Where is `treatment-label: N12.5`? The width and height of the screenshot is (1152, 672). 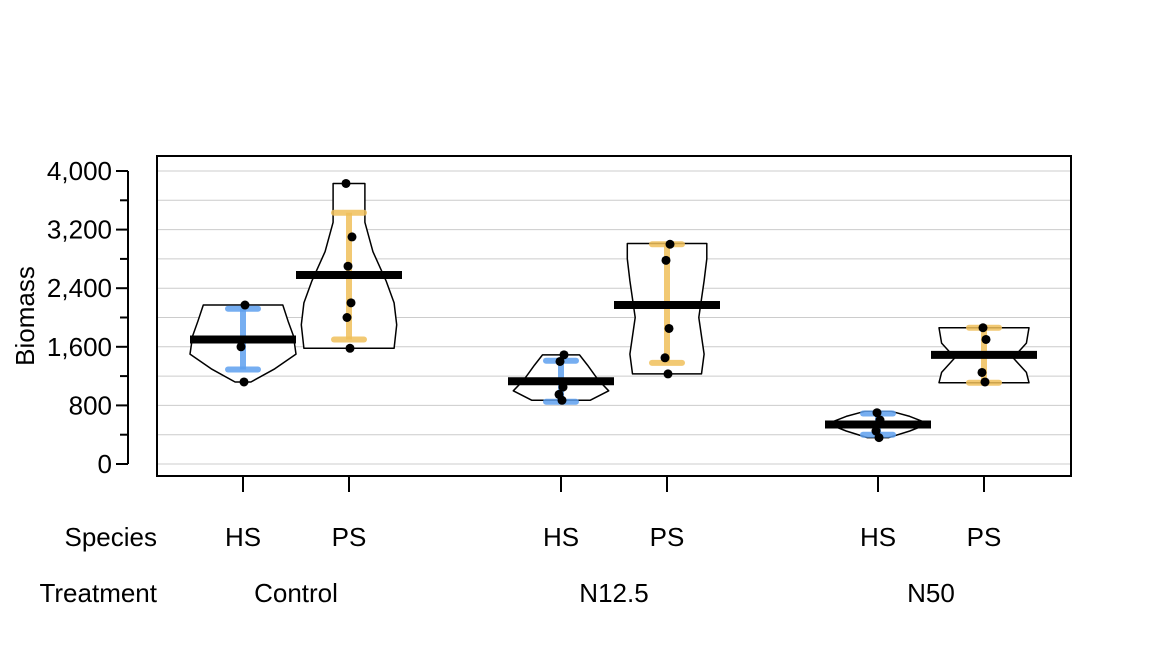 treatment-label: N12.5 is located at coordinates (613, 593).